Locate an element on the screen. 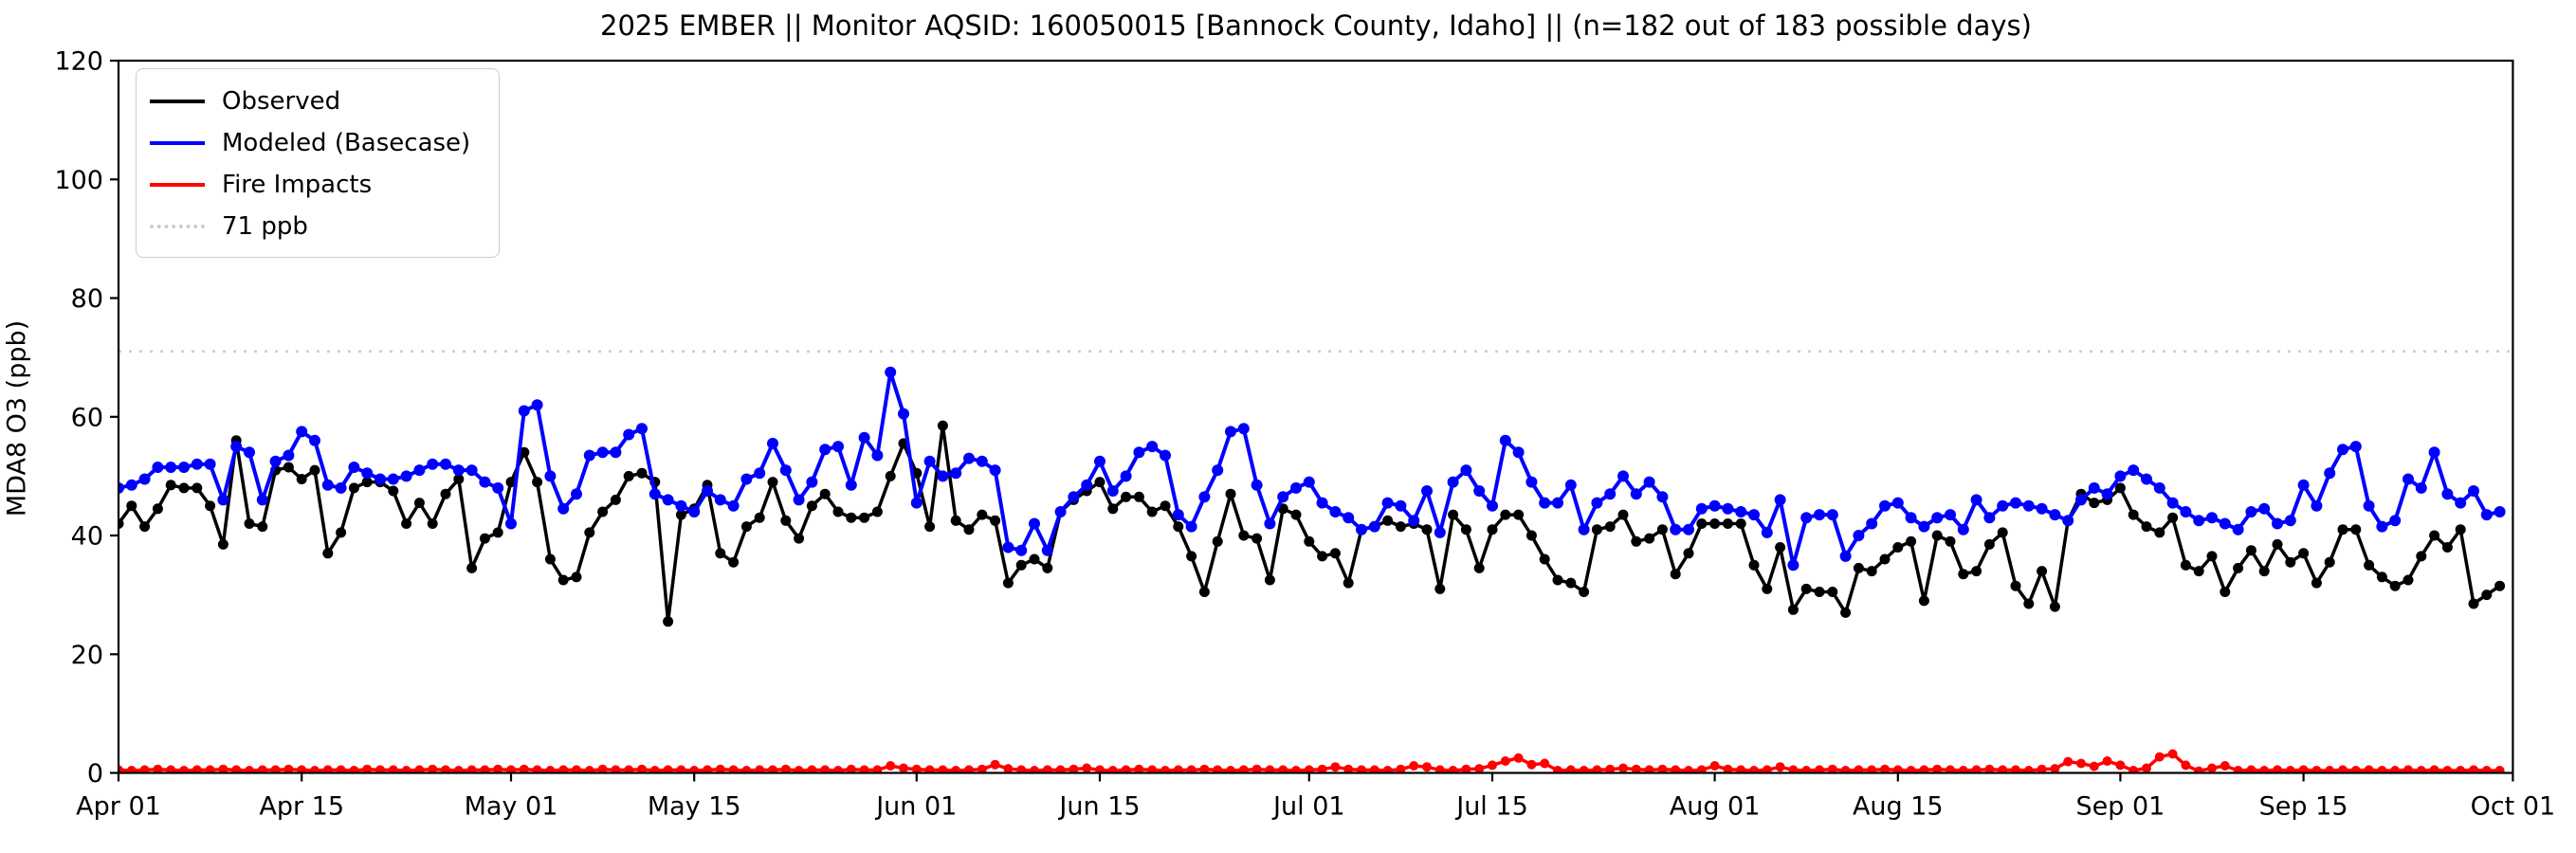 The height and width of the screenshot is (853, 2576). svg-text: Jul 01 is located at coordinates (1308, 807).